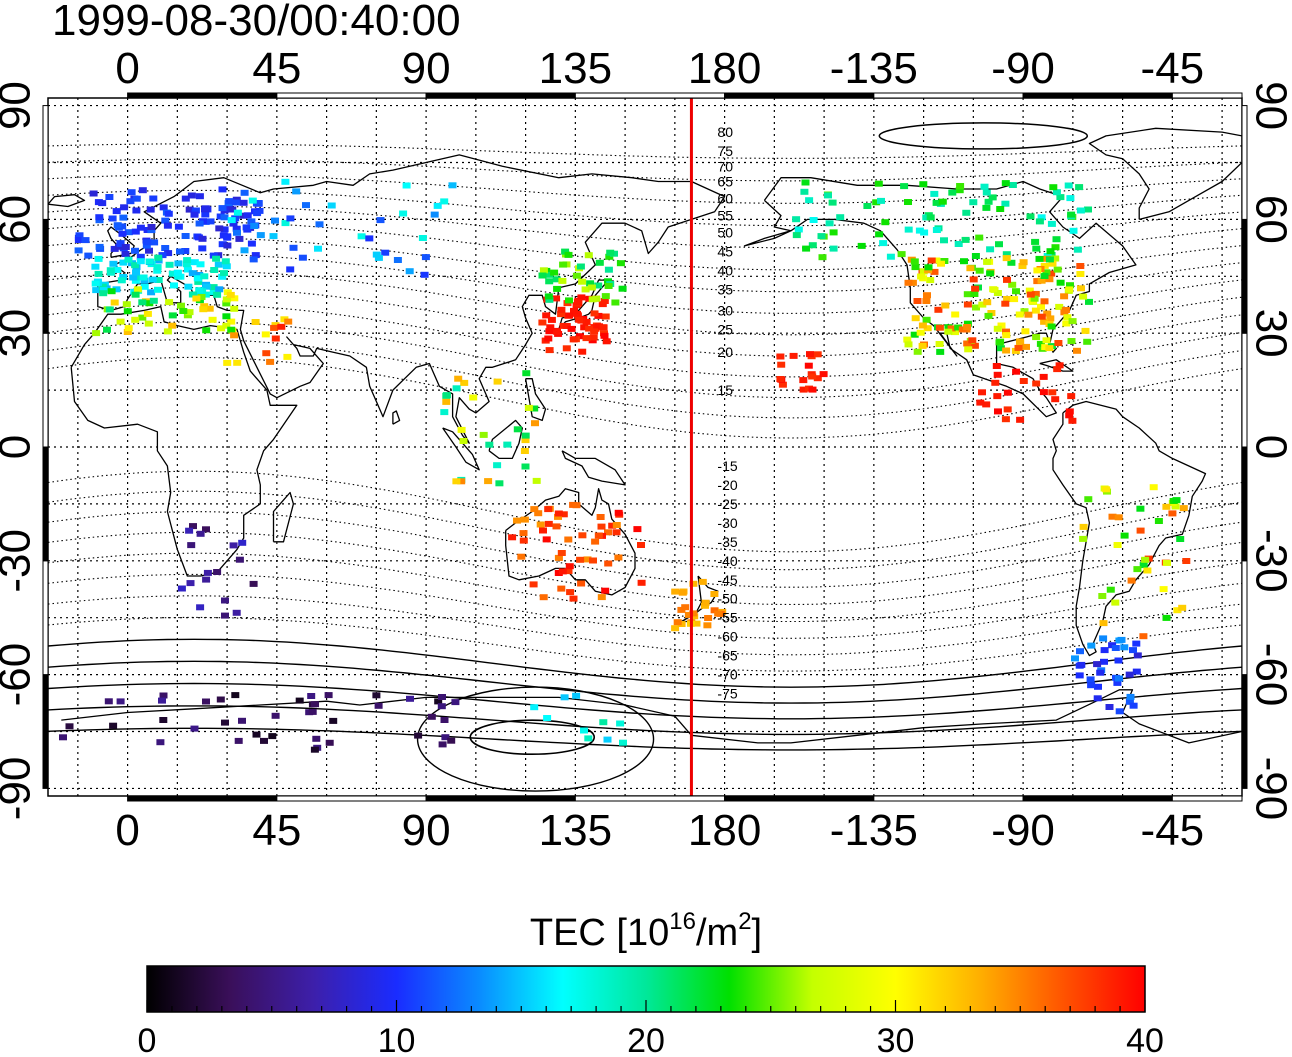 The image size is (1292, 1057). Describe the element at coordinates (276, 830) in the screenshot. I see `x-tick-label-bottom: 45` at that location.